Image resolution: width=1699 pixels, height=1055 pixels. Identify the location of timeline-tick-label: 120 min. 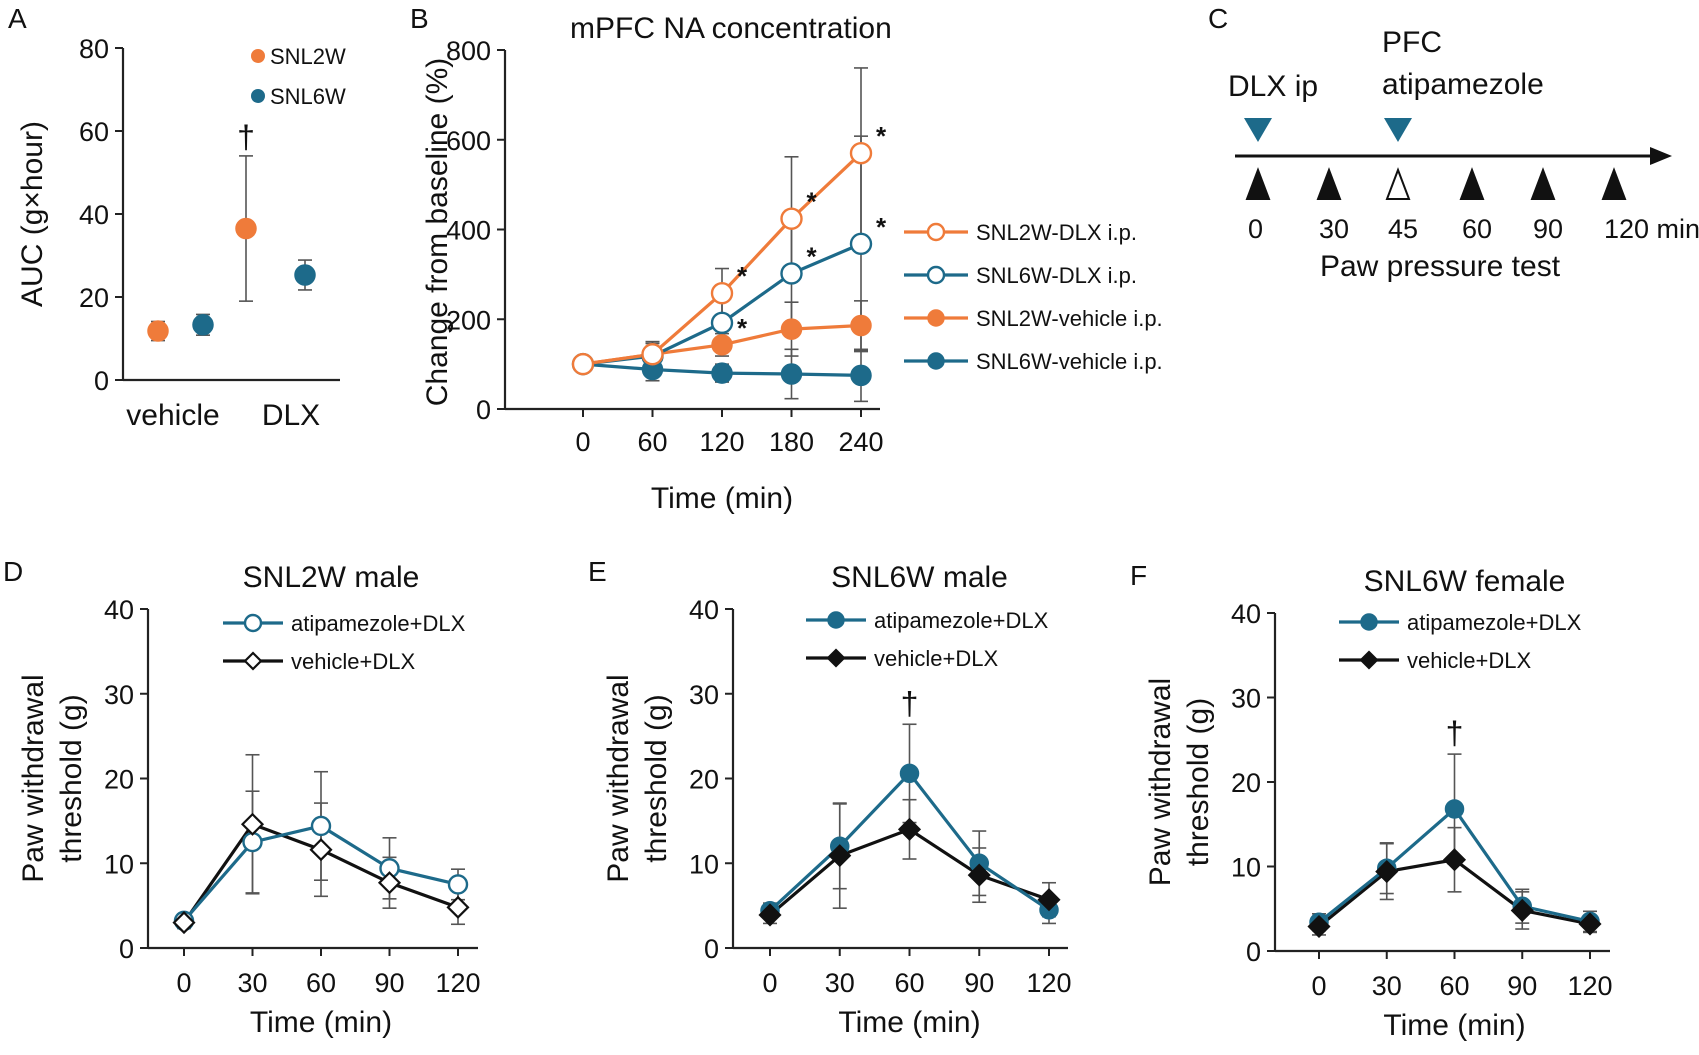
(1651, 229).